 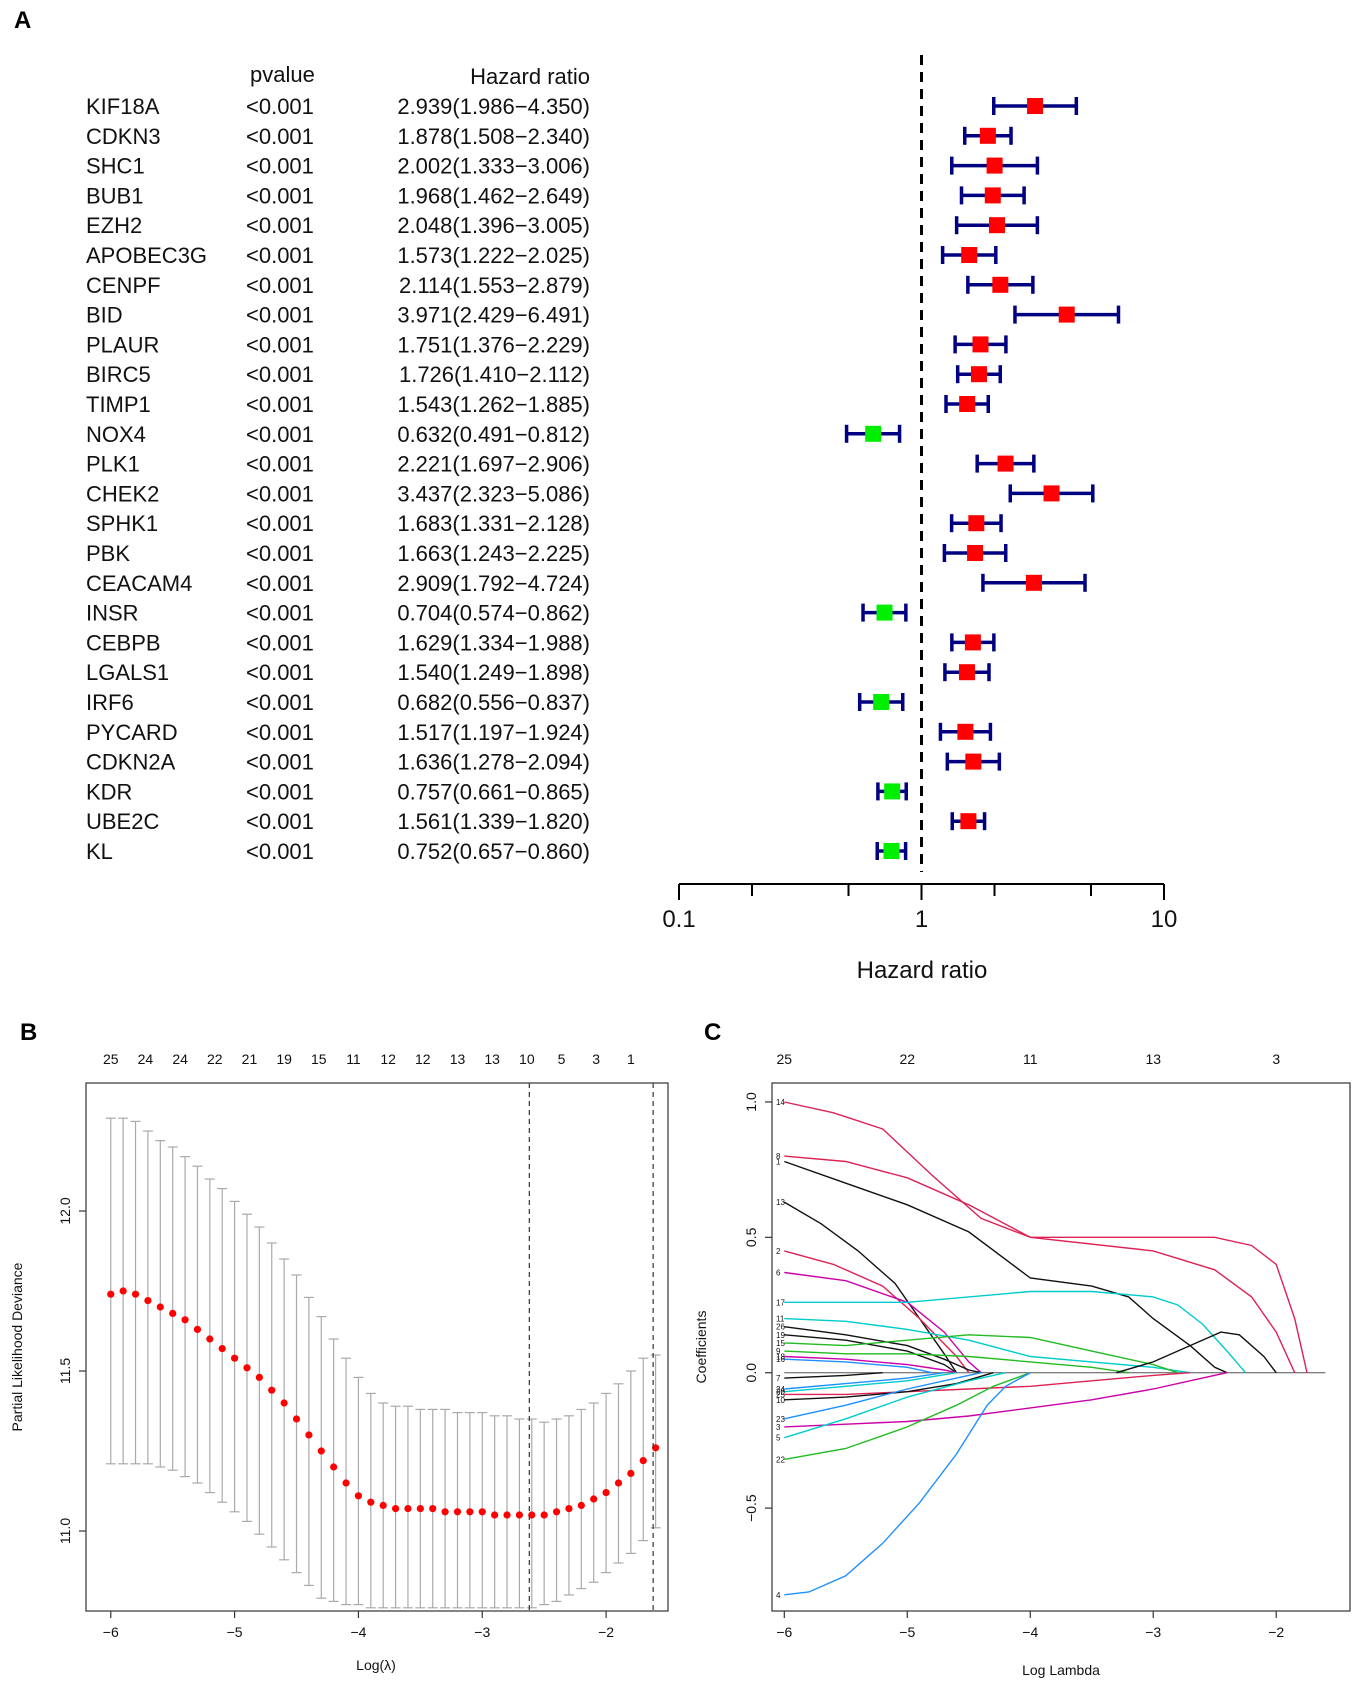 I want to click on cv-top-label: 22, so click(x=215, y=1059).